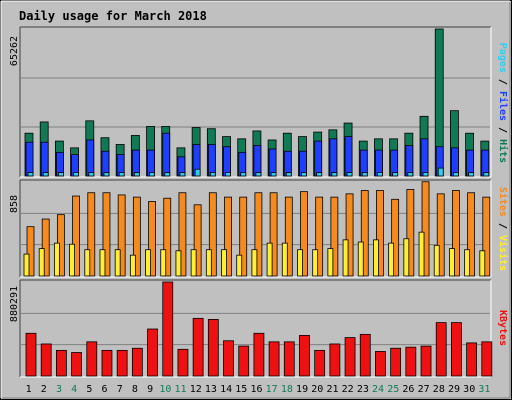 This screenshot has width=512, height=404. I want to click on y-axis-max-label: 880291, so click(14, 304).